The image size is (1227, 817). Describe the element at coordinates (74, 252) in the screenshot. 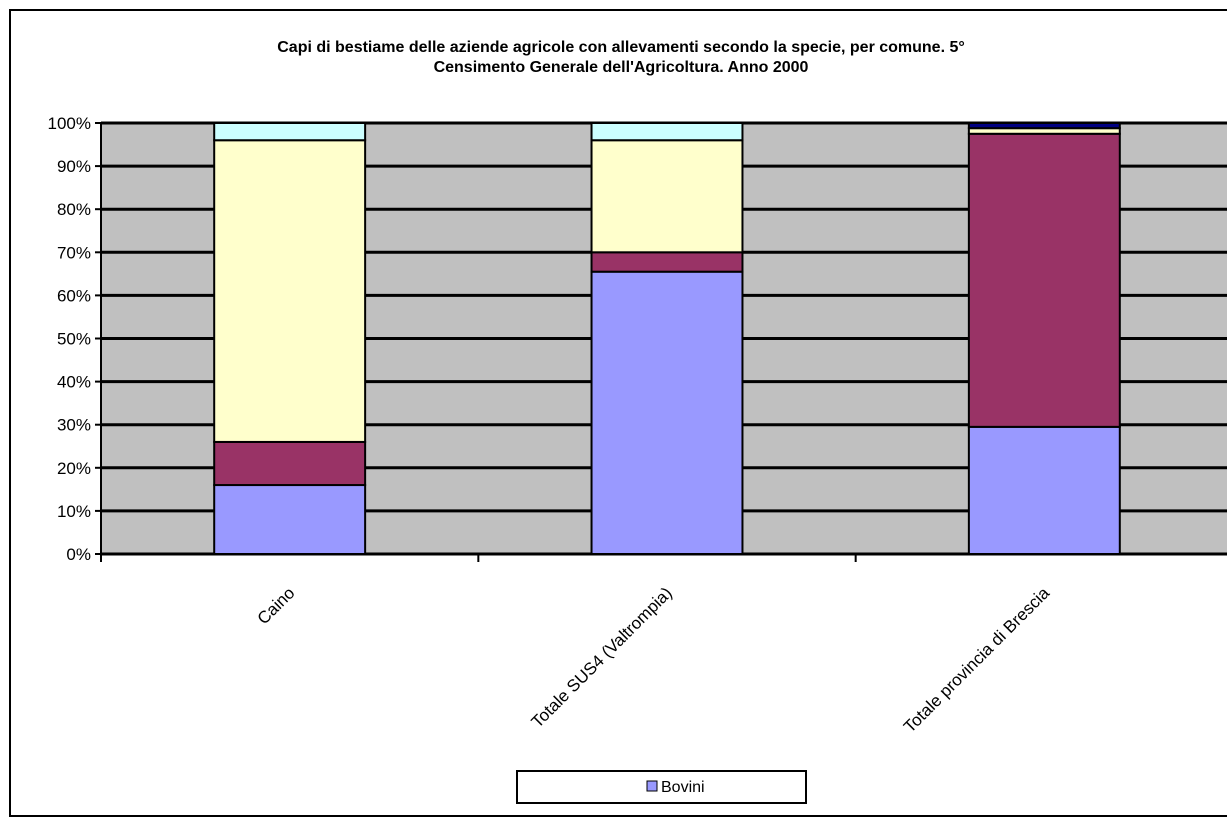

I see `y-tick-label: 70%` at that location.